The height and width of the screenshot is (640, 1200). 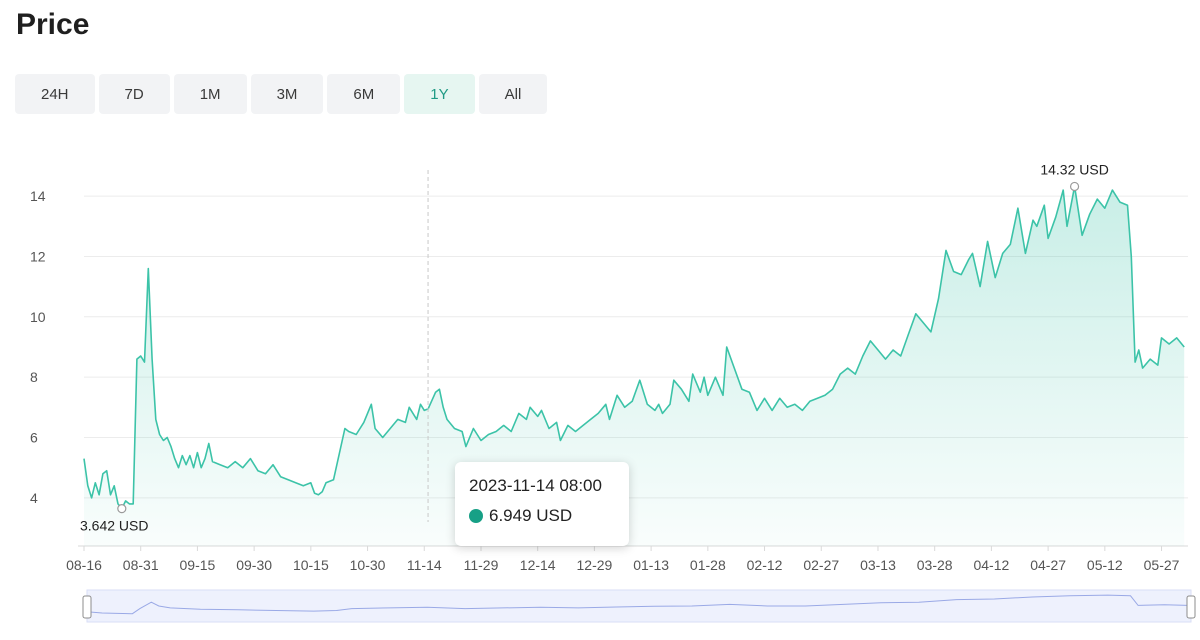 I want to click on min-price-label: 3.642 USD, so click(x=114, y=526).